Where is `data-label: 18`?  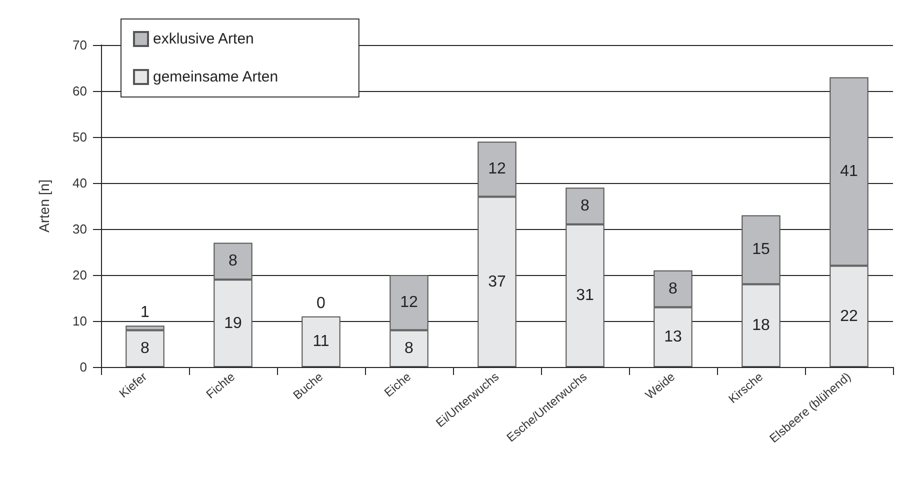
data-label: 18 is located at coordinates (761, 325).